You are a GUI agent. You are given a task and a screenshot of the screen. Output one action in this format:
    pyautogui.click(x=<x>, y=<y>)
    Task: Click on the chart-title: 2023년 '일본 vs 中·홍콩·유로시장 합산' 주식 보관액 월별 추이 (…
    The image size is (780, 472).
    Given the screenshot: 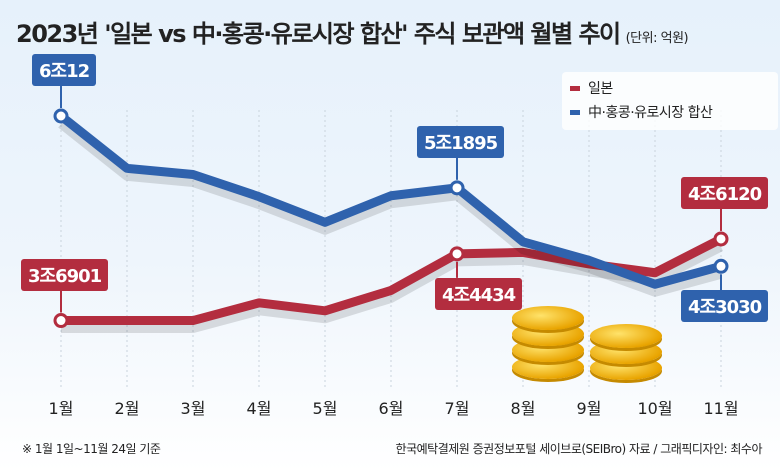 What is the action you would take?
    pyautogui.click(x=352, y=31)
    